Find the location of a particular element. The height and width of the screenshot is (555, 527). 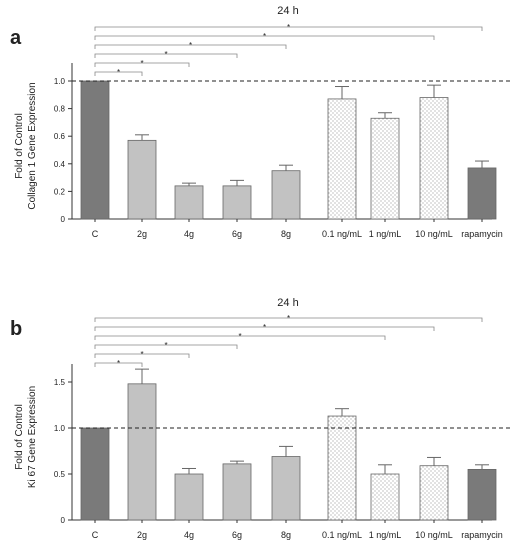

panel-a-significance-star-0: * is located at coordinates (288, 27).